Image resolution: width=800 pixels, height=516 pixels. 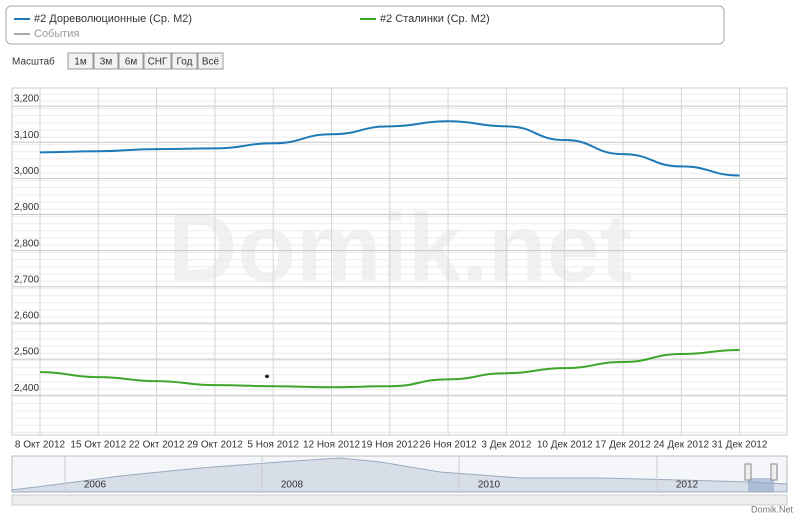 I want to click on x-tick-label: 15 Окт 2012, so click(x=98, y=445).